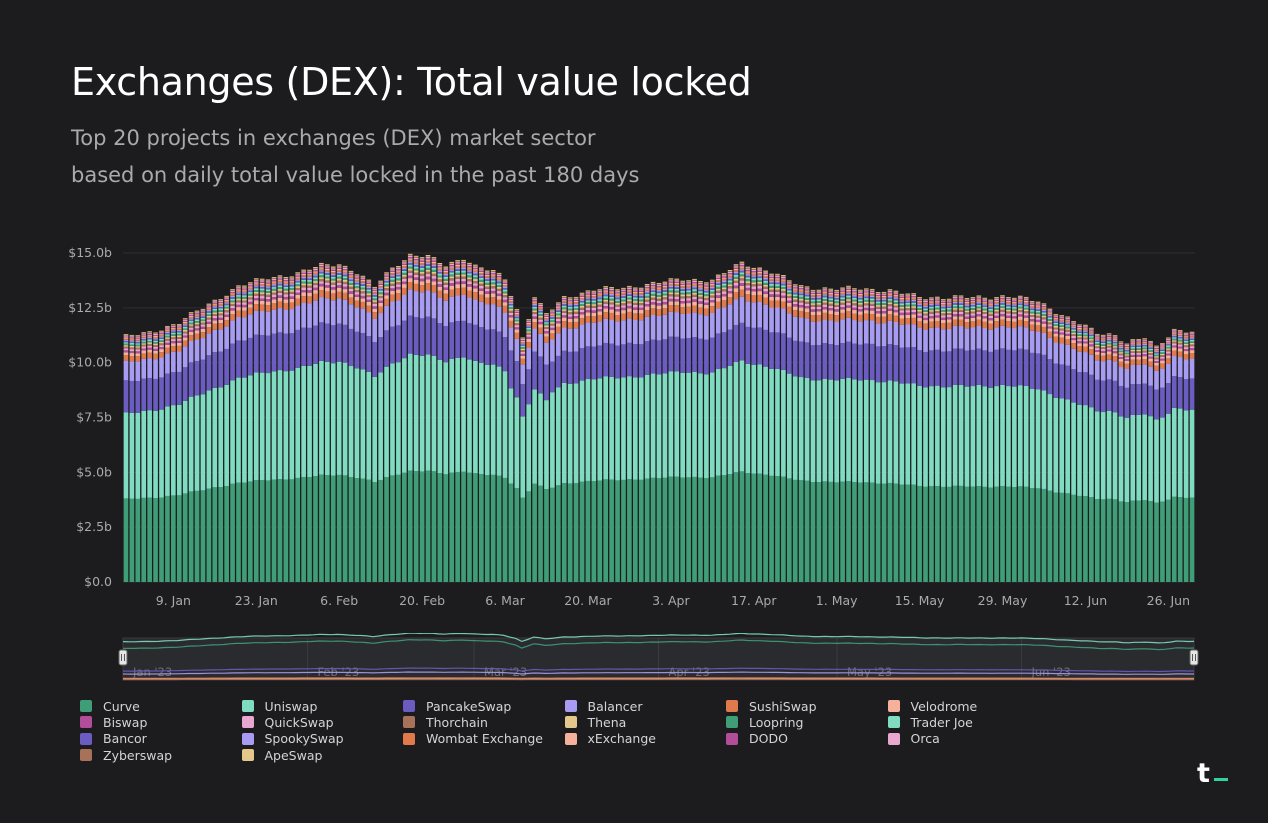 This screenshot has height=823, width=1268. I want to click on legend-item: Uniswap, so click(322, 706).